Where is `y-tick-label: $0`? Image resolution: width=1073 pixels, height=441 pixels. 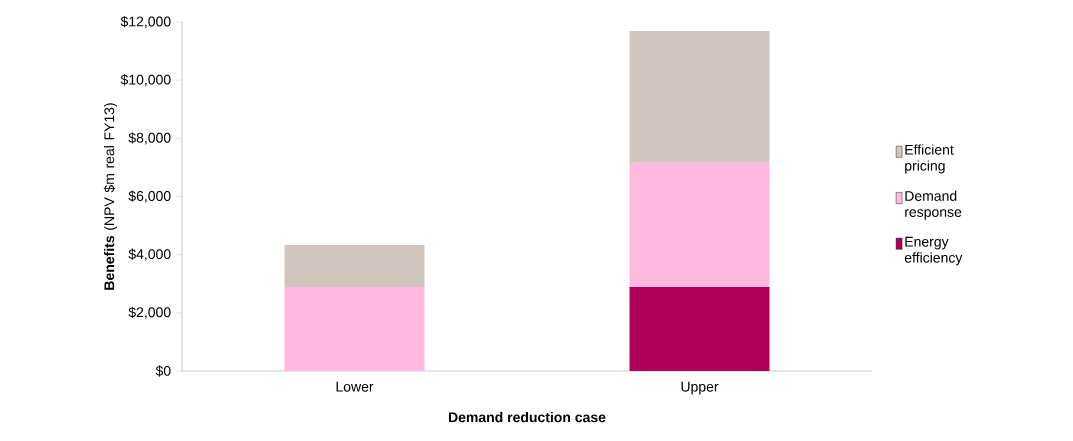
y-tick-label: $0 is located at coordinates (163, 371).